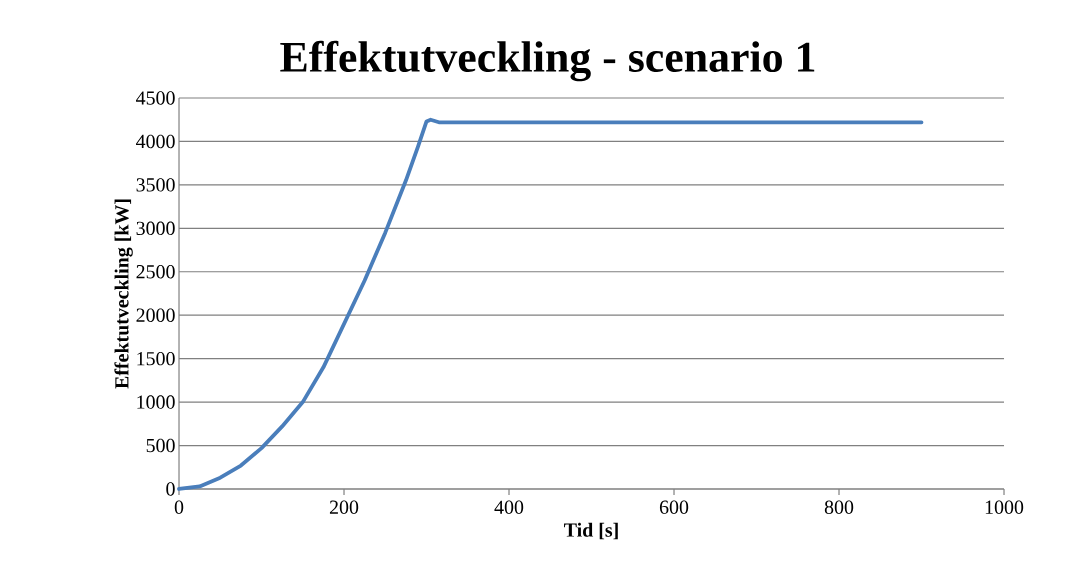 This screenshot has height=572, width=1074. What do you see at coordinates (509, 507) in the screenshot?
I see `x-tick-label: 400` at bounding box center [509, 507].